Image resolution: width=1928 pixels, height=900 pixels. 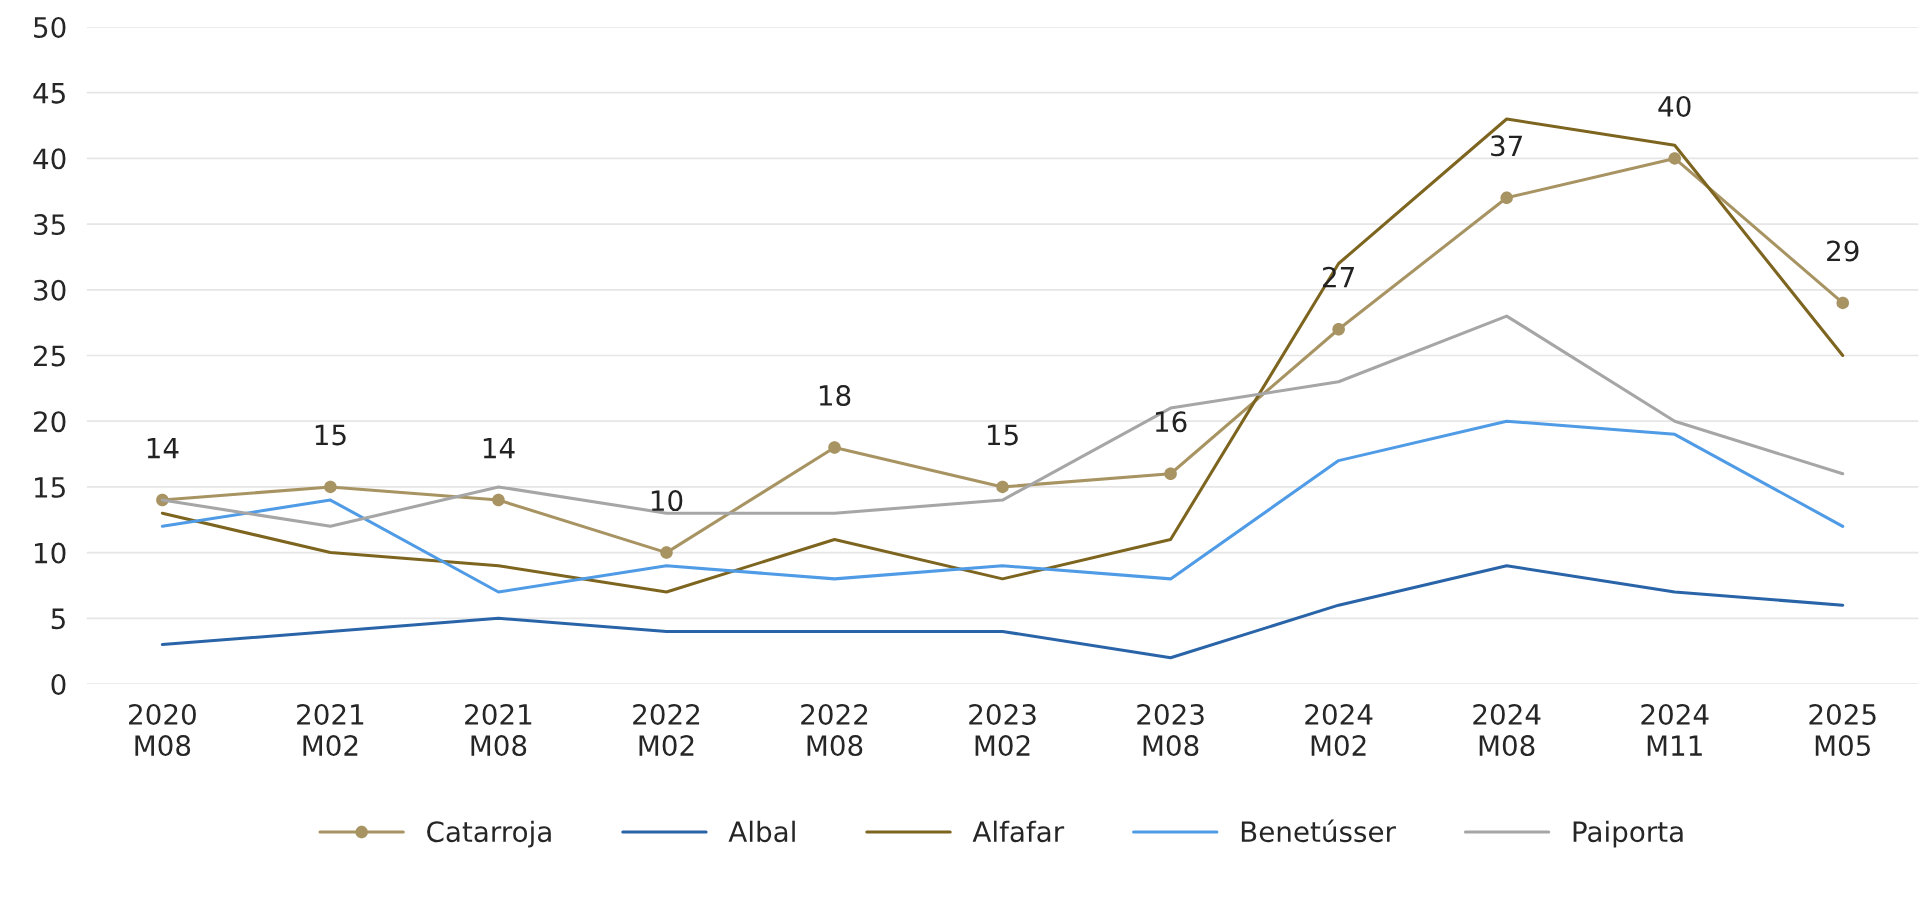 What do you see at coordinates (162, 730) in the screenshot?
I see `x-tick-label: 2020 M08` at bounding box center [162, 730].